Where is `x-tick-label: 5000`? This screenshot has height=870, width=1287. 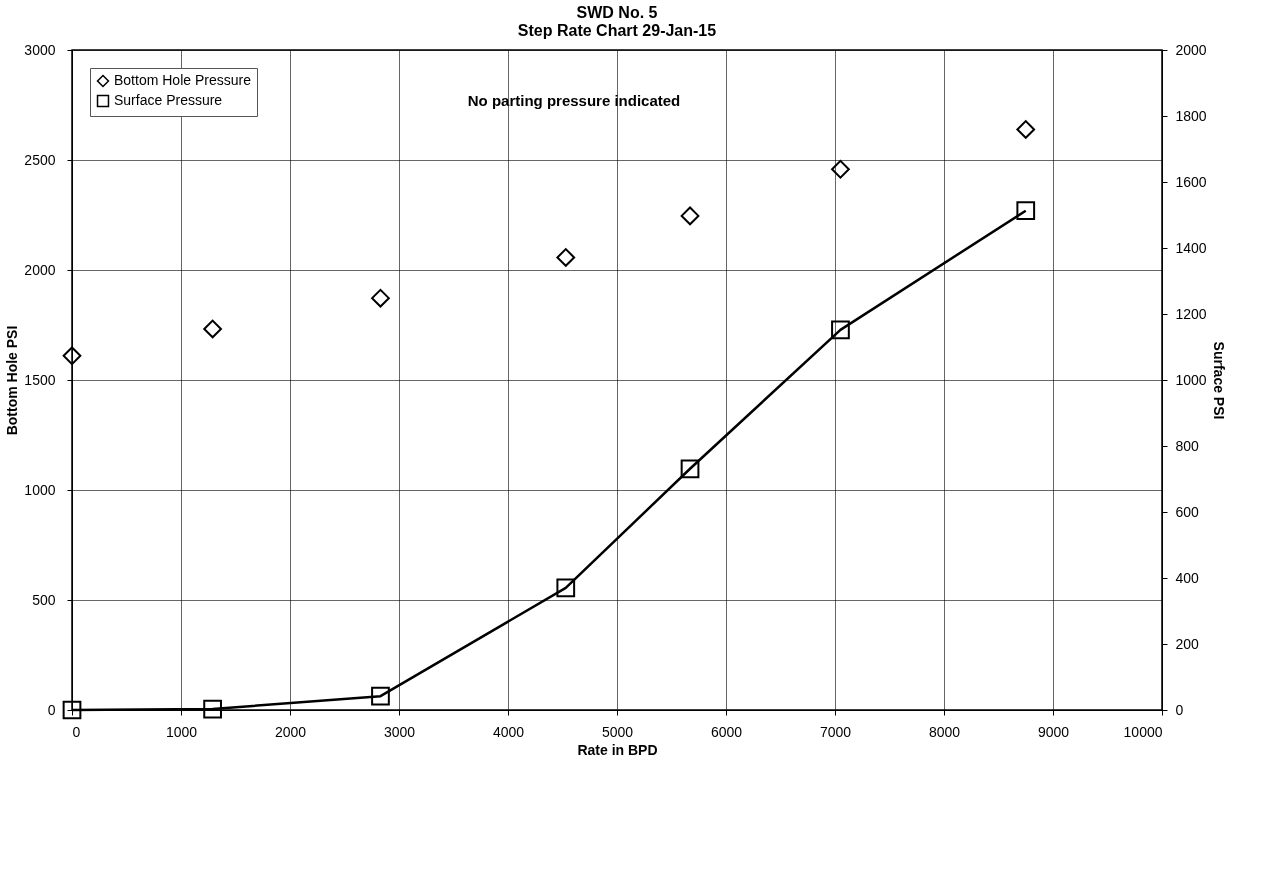 x-tick-label: 5000 is located at coordinates (617, 731).